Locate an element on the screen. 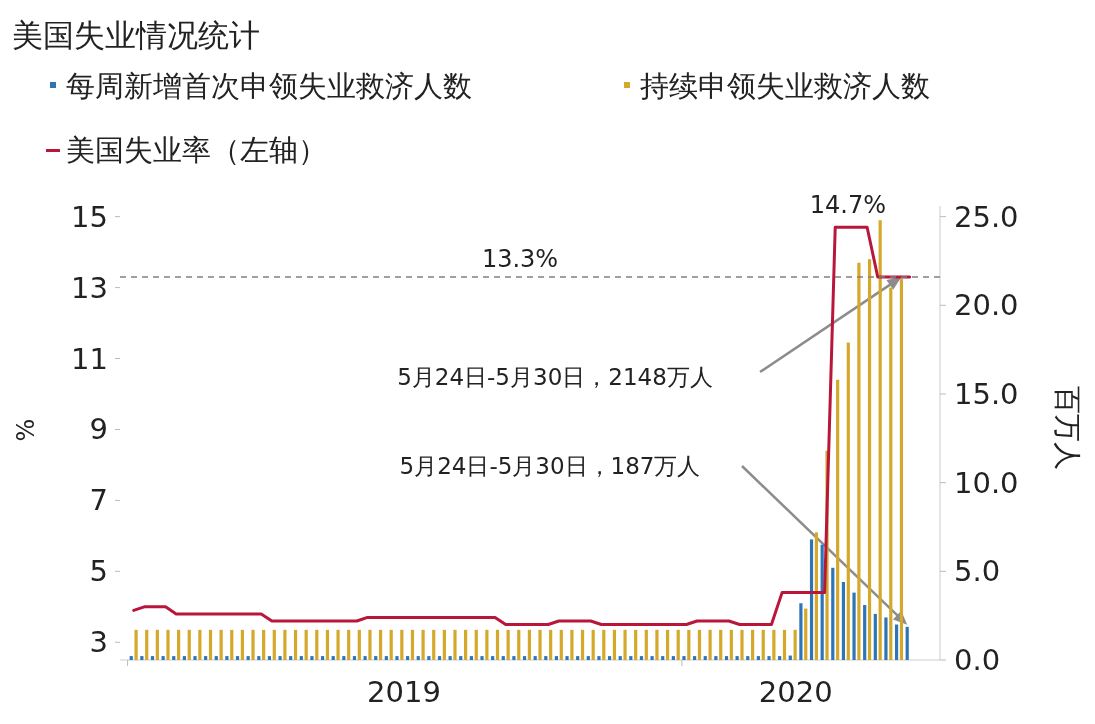  annotation: 5月24日-5月30日，2148万人 is located at coordinates (555, 377).